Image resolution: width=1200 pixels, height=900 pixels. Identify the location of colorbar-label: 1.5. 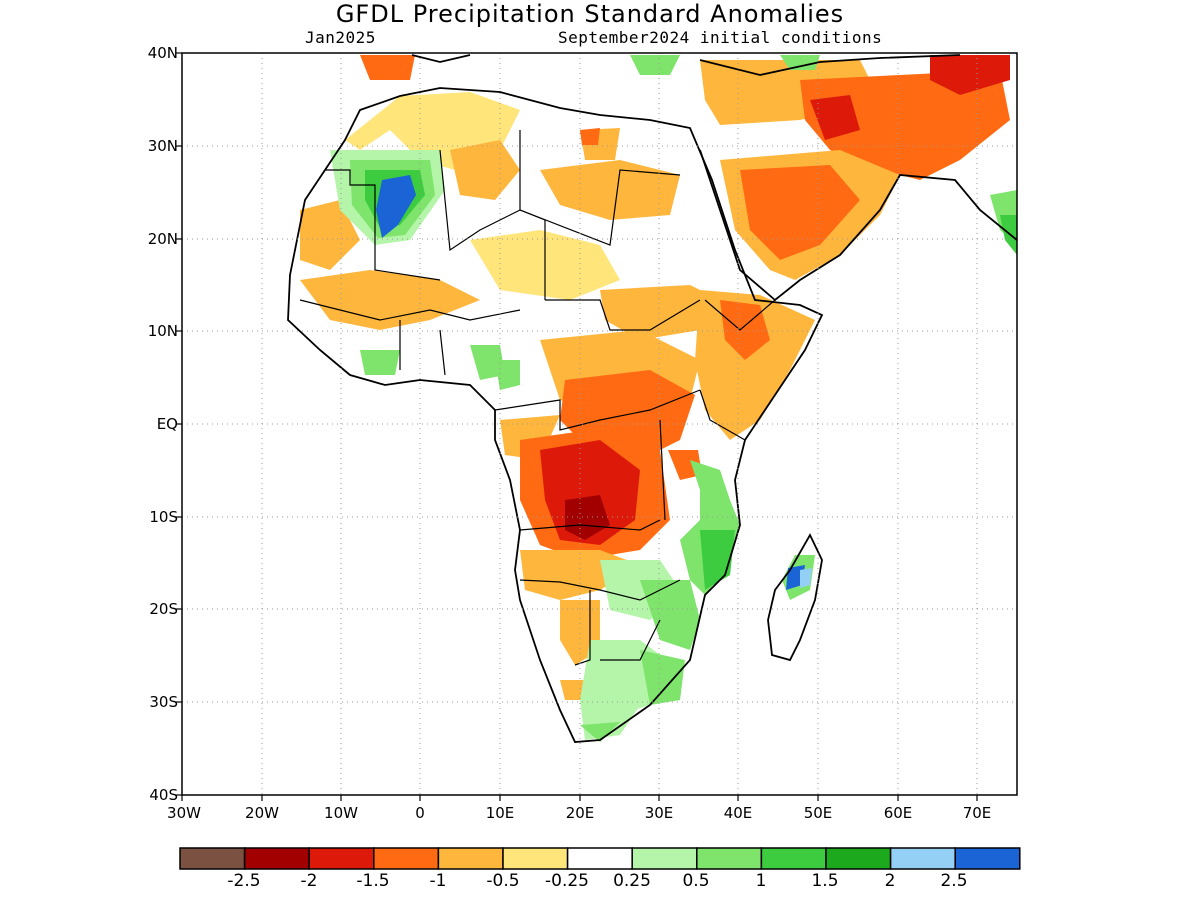
(825, 881).